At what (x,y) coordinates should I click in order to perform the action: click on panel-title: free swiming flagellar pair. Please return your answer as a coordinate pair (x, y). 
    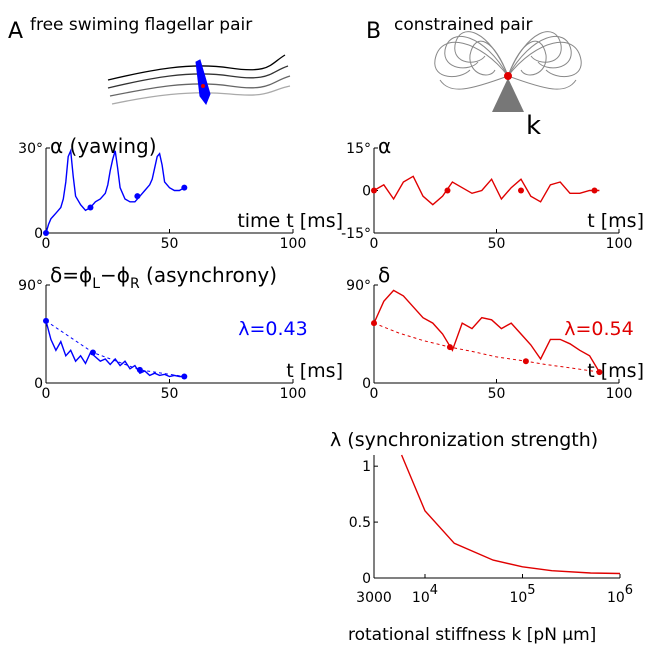
    Looking at the image, I should click on (141, 25).